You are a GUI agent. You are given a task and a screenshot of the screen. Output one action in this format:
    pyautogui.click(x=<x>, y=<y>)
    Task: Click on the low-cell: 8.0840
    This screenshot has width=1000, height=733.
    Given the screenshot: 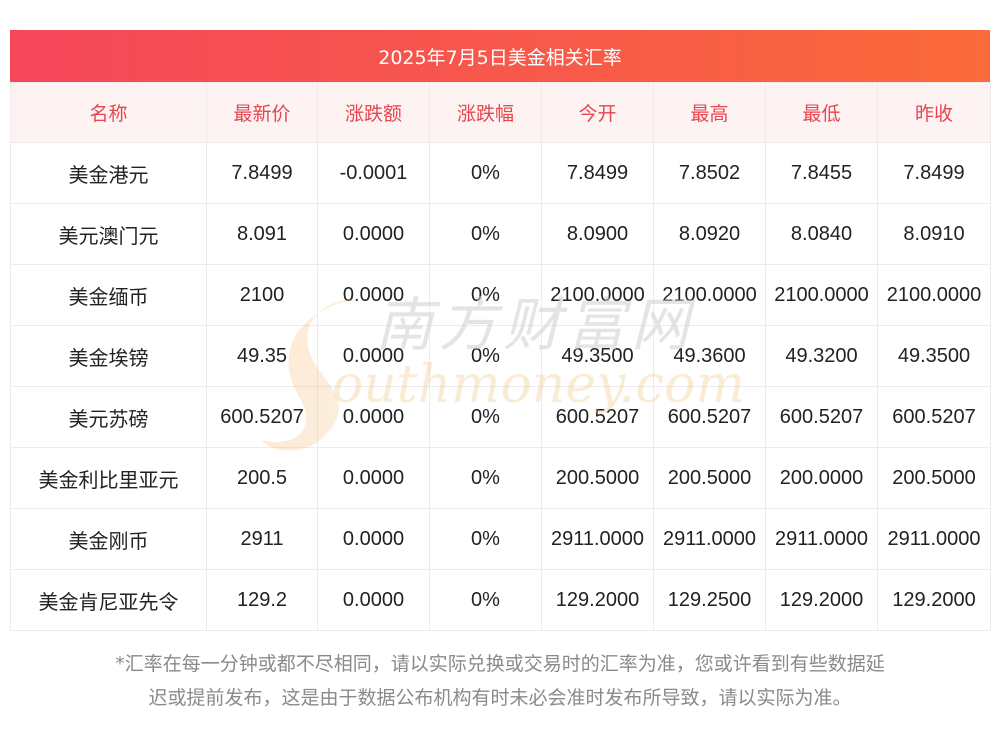 What is the action you would take?
    pyautogui.click(x=821, y=234)
    